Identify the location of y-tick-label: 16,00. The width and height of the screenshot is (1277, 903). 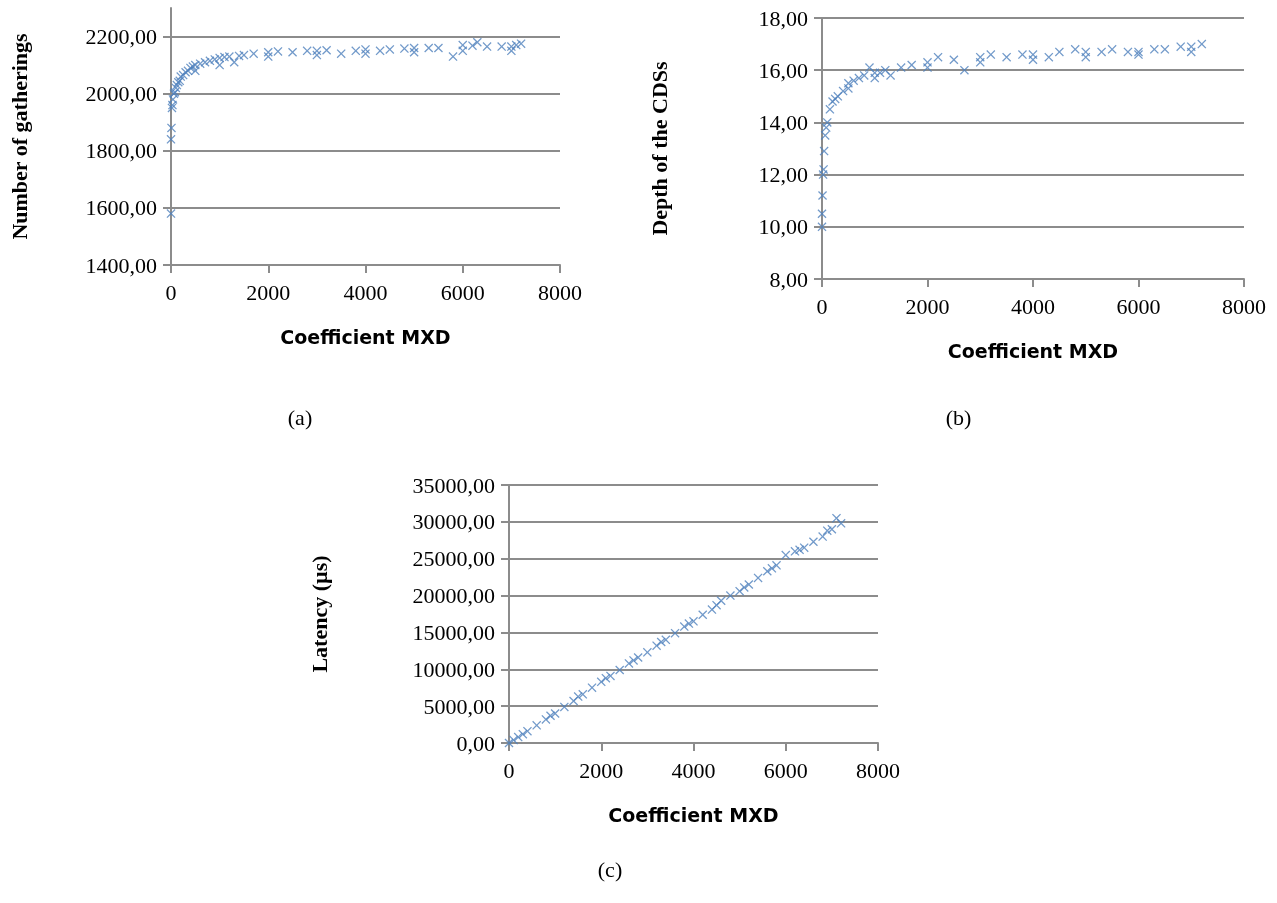
(783, 70).